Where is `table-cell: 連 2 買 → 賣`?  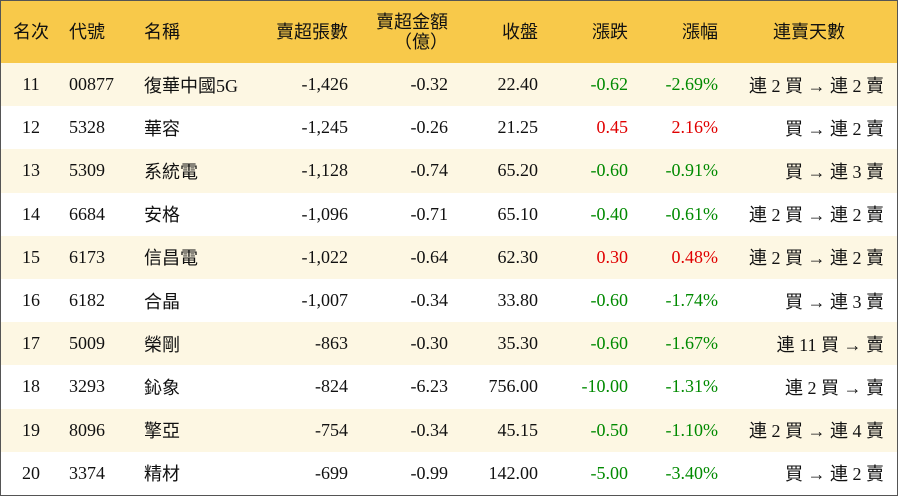 table-cell: 連 2 買 → 賣 is located at coordinates (834, 387).